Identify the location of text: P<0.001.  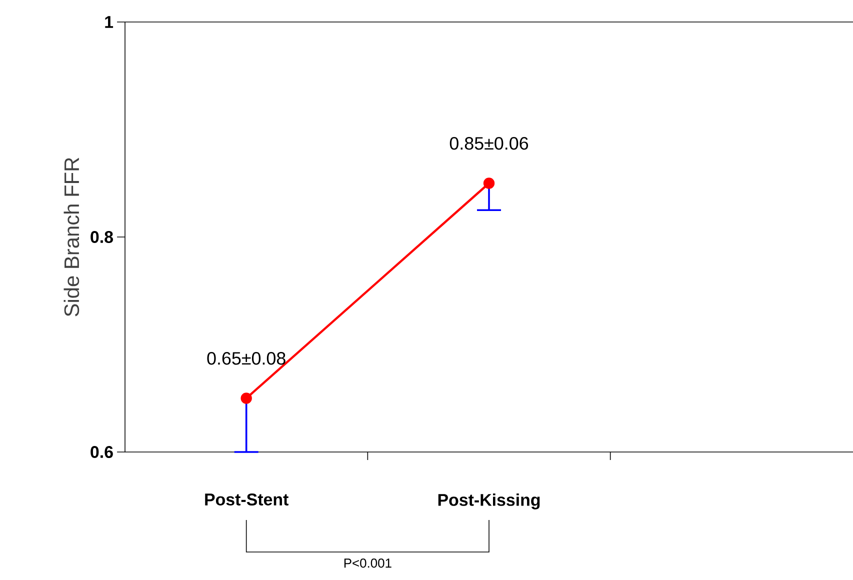
(368, 563).